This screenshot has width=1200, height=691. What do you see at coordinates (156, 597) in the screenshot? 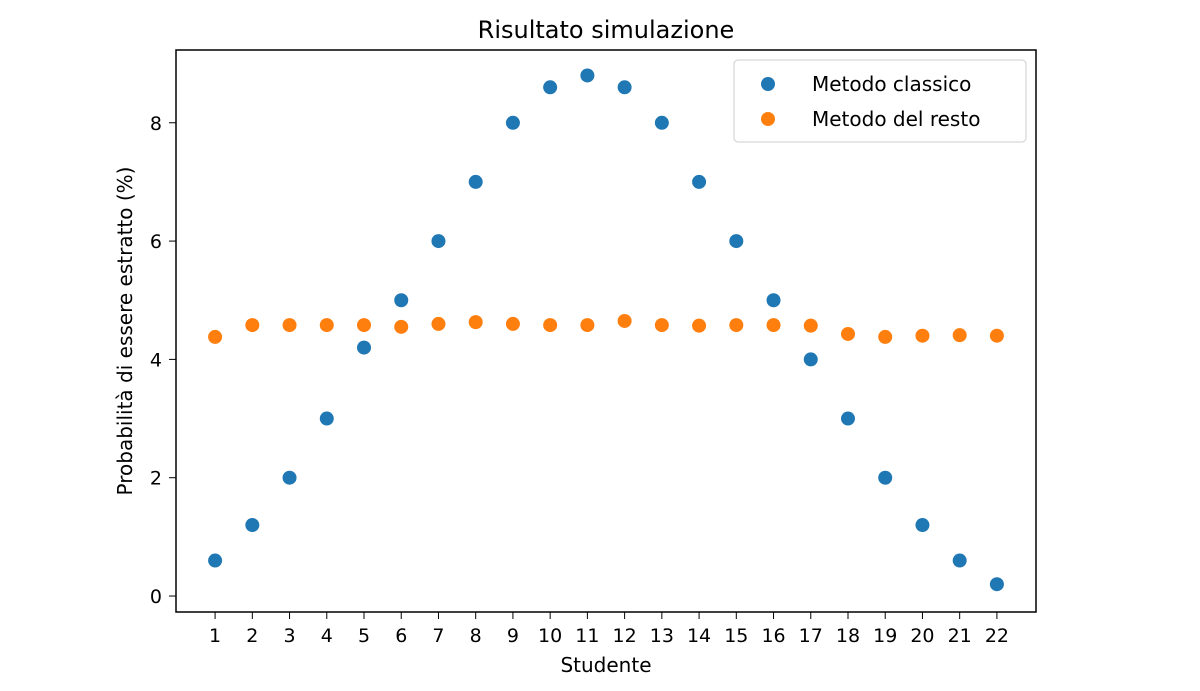
I see `y-tick-label: 0` at bounding box center [156, 597].